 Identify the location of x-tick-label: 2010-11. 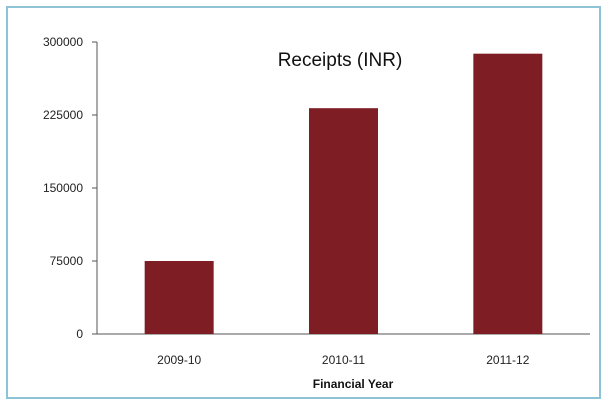
(343, 360).